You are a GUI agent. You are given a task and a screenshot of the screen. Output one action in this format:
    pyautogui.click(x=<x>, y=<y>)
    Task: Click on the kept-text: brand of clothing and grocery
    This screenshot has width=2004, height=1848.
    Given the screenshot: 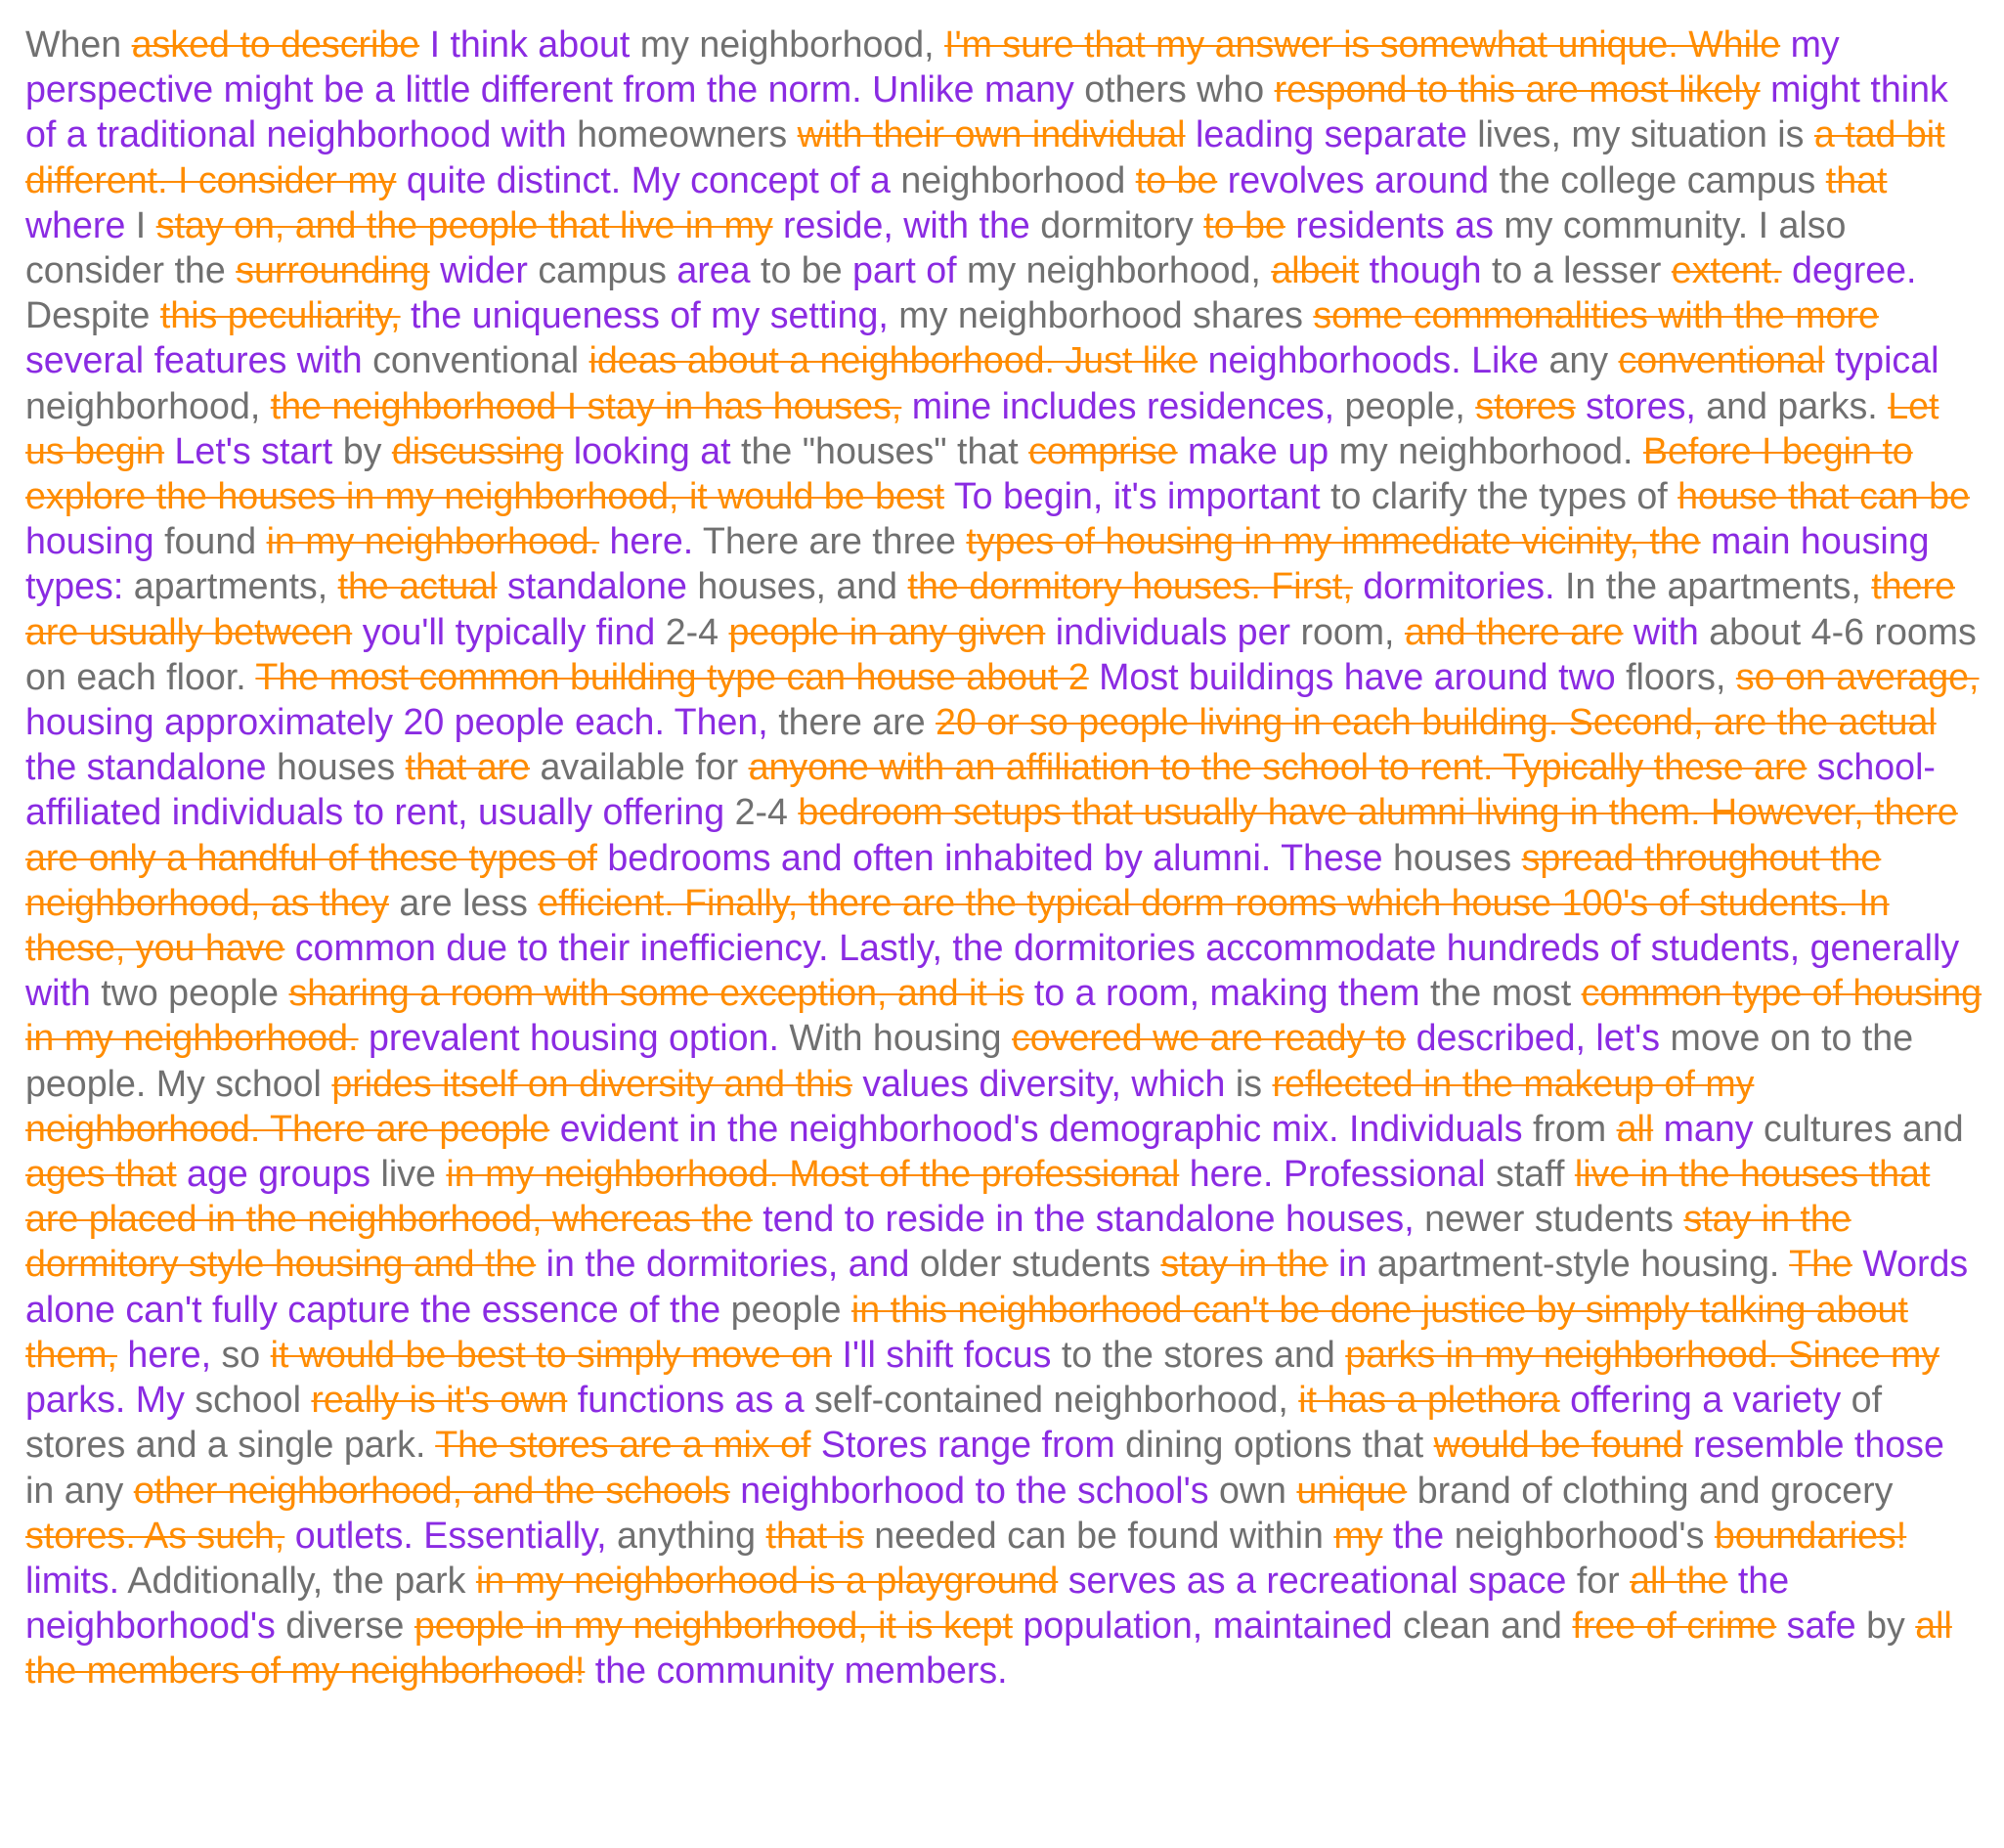 What is the action you would take?
    pyautogui.click(x=1650, y=1490)
    